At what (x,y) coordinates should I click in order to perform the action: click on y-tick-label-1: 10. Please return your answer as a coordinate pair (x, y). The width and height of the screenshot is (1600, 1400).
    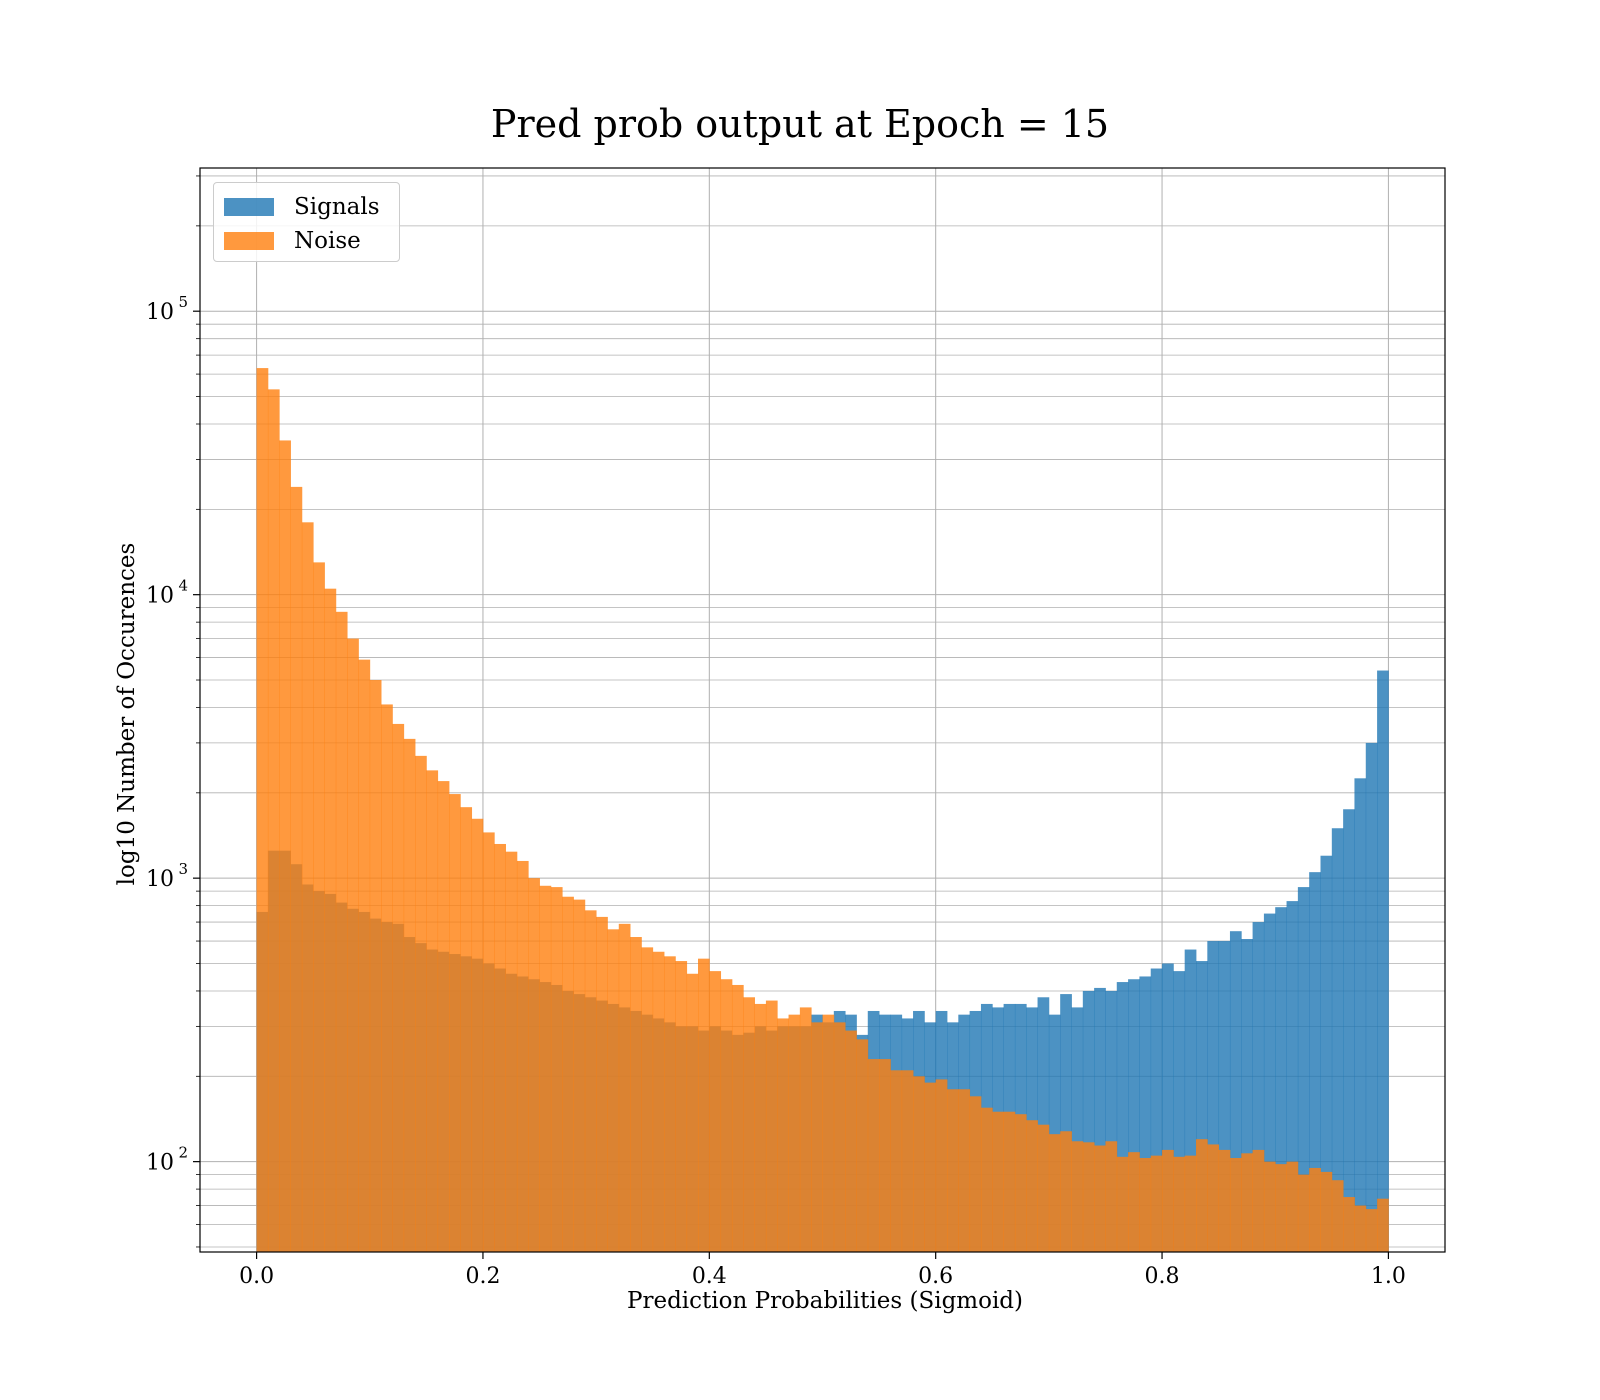
    Looking at the image, I should click on (160, 879).